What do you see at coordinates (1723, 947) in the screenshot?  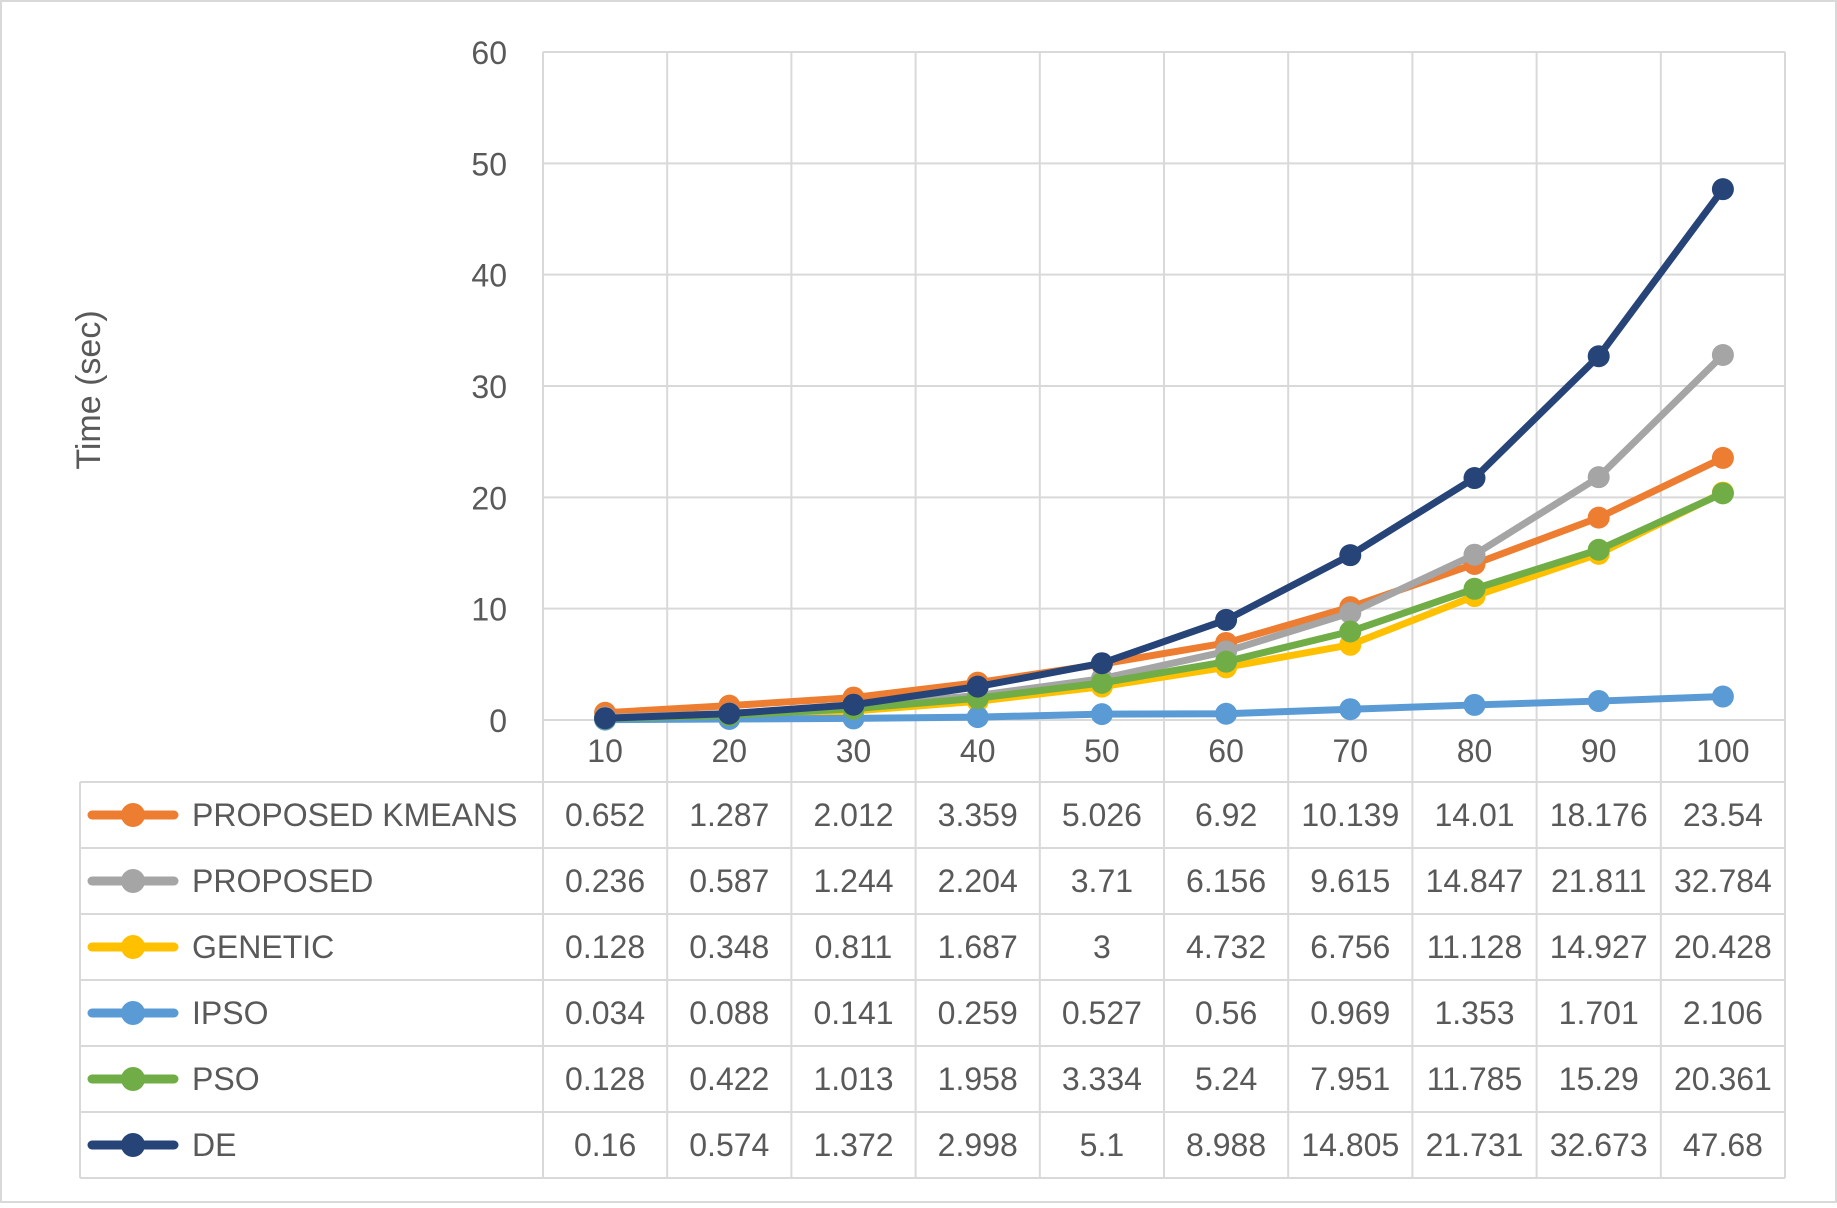 I see `table-cell-value: 20.428` at bounding box center [1723, 947].